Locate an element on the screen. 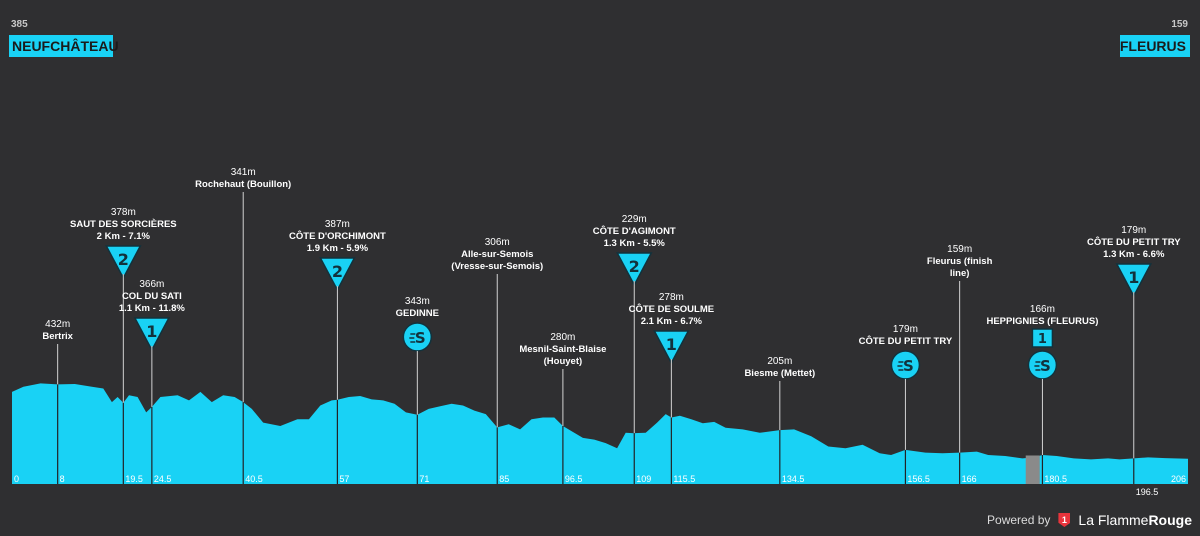 This screenshot has width=1200, height=536. waypoint-altitude: 205m is located at coordinates (779, 361).